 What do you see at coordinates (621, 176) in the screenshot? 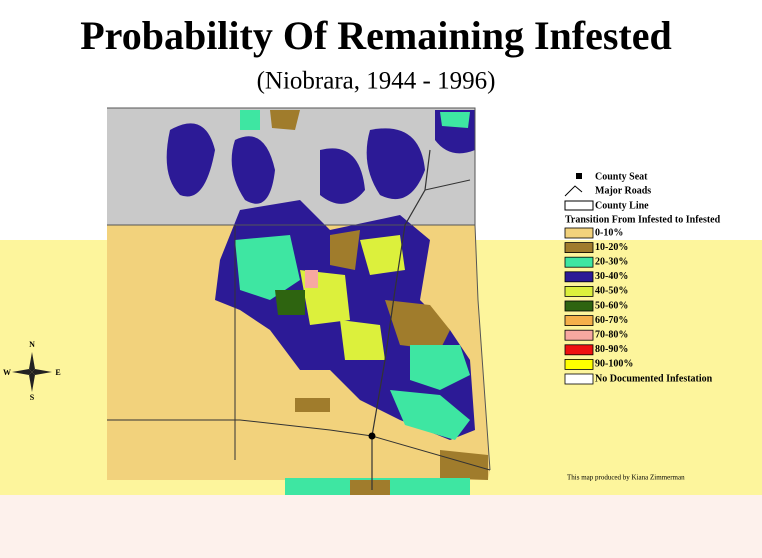
I see `legend-label: County Seat` at bounding box center [621, 176].